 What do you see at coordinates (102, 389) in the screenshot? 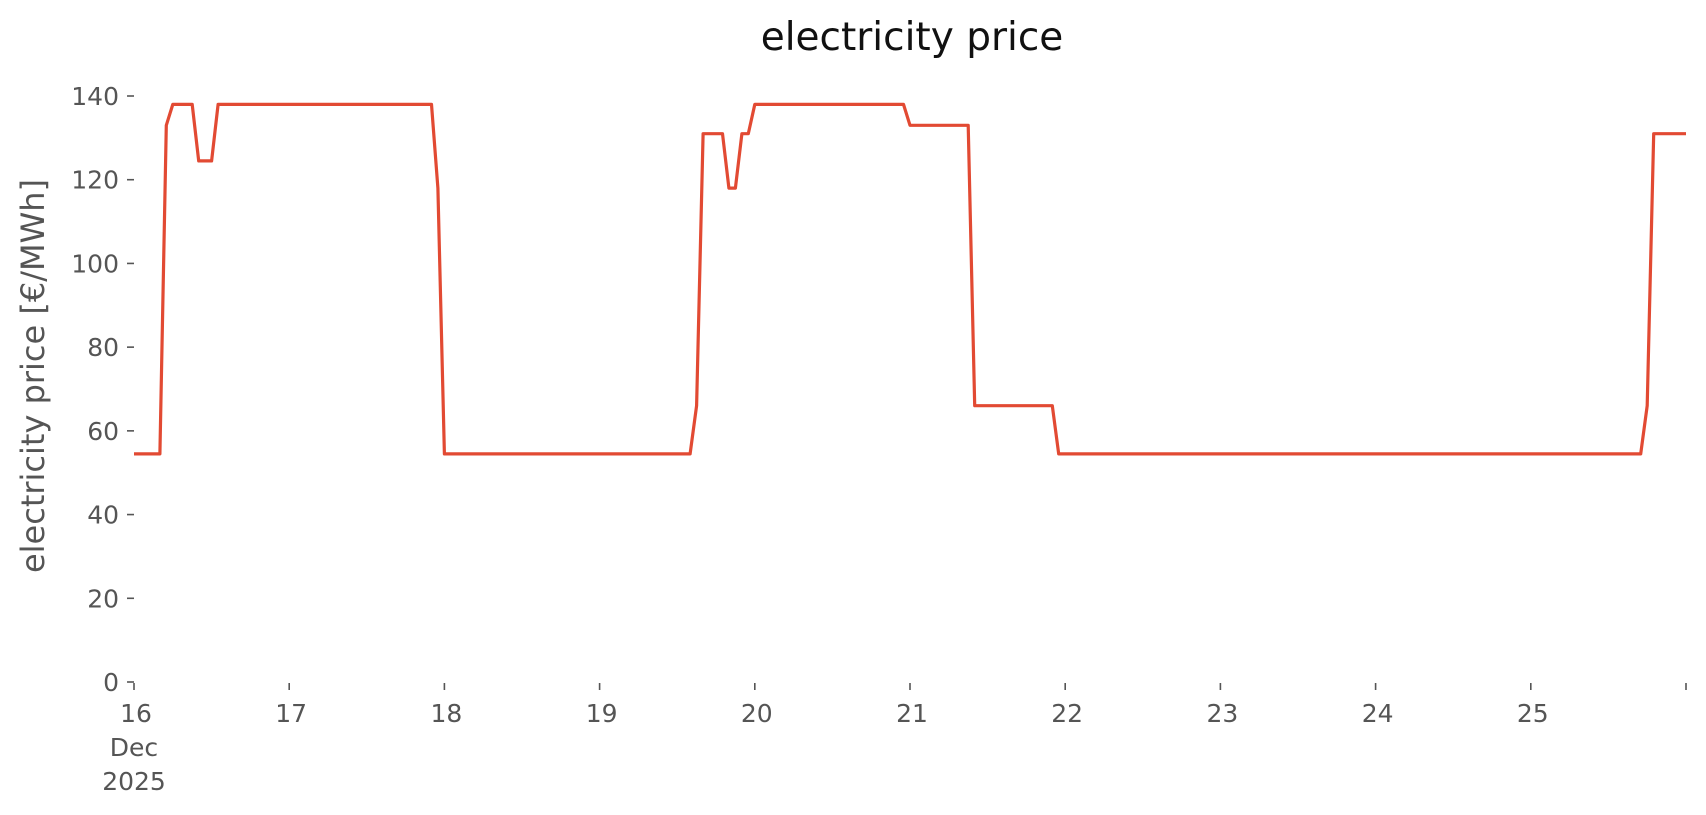
I see `y-axis: 0 20 40 60 80 100 120 140` at bounding box center [102, 389].